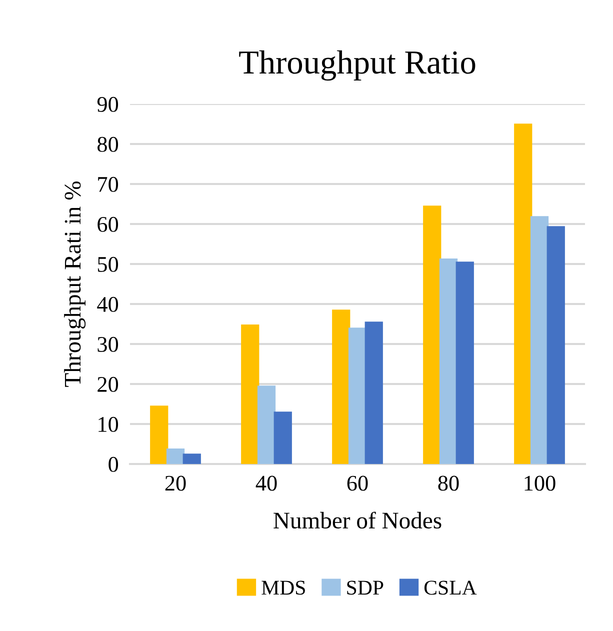 The width and height of the screenshot is (613, 631). What do you see at coordinates (113, 464) in the screenshot?
I see `y-tick-label: 0` at bounding box center [113, 464].